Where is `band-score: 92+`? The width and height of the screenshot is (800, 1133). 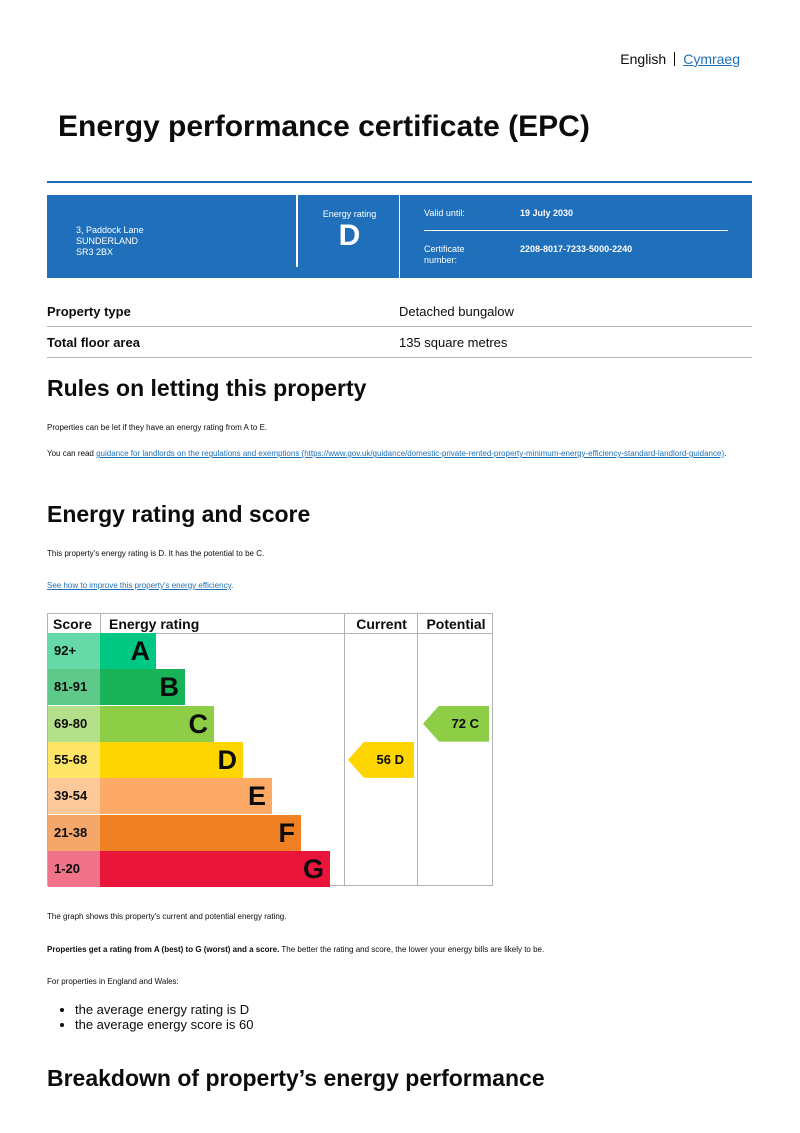 band-score: 92+ is located at coordinates (74, 651).